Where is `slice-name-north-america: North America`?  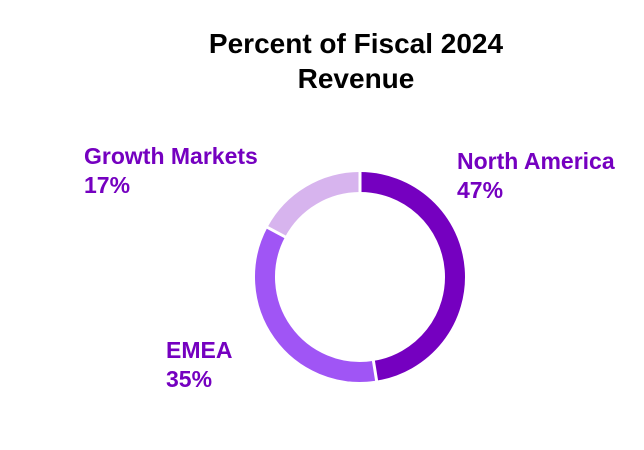
slice-name-north-america: North America is located at coordinates (536, 161).